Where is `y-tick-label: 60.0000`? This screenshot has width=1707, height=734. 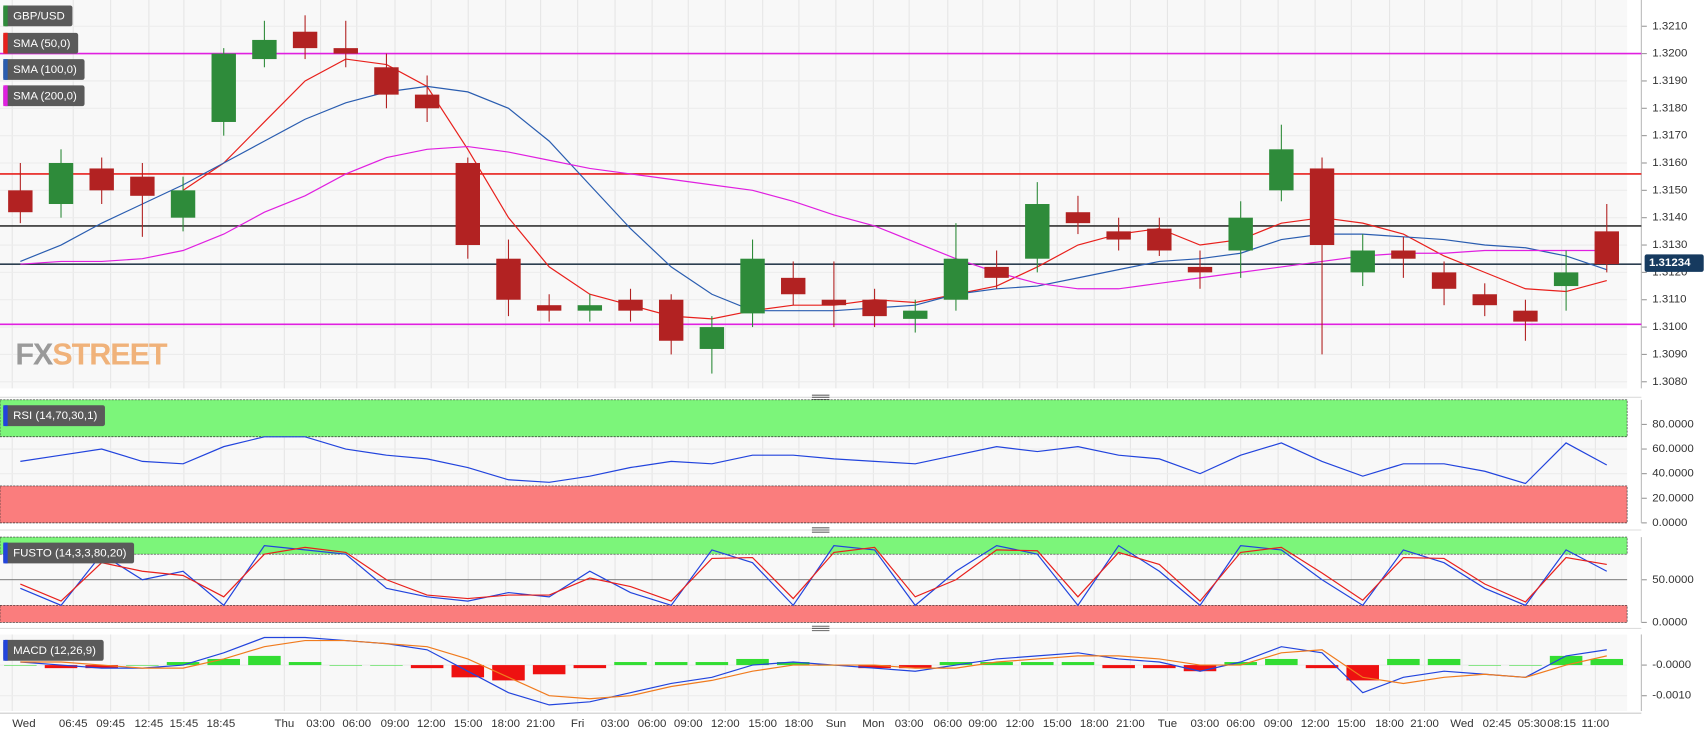
y-tick-label: 60.0000 is located at coordinates (1672, 449).